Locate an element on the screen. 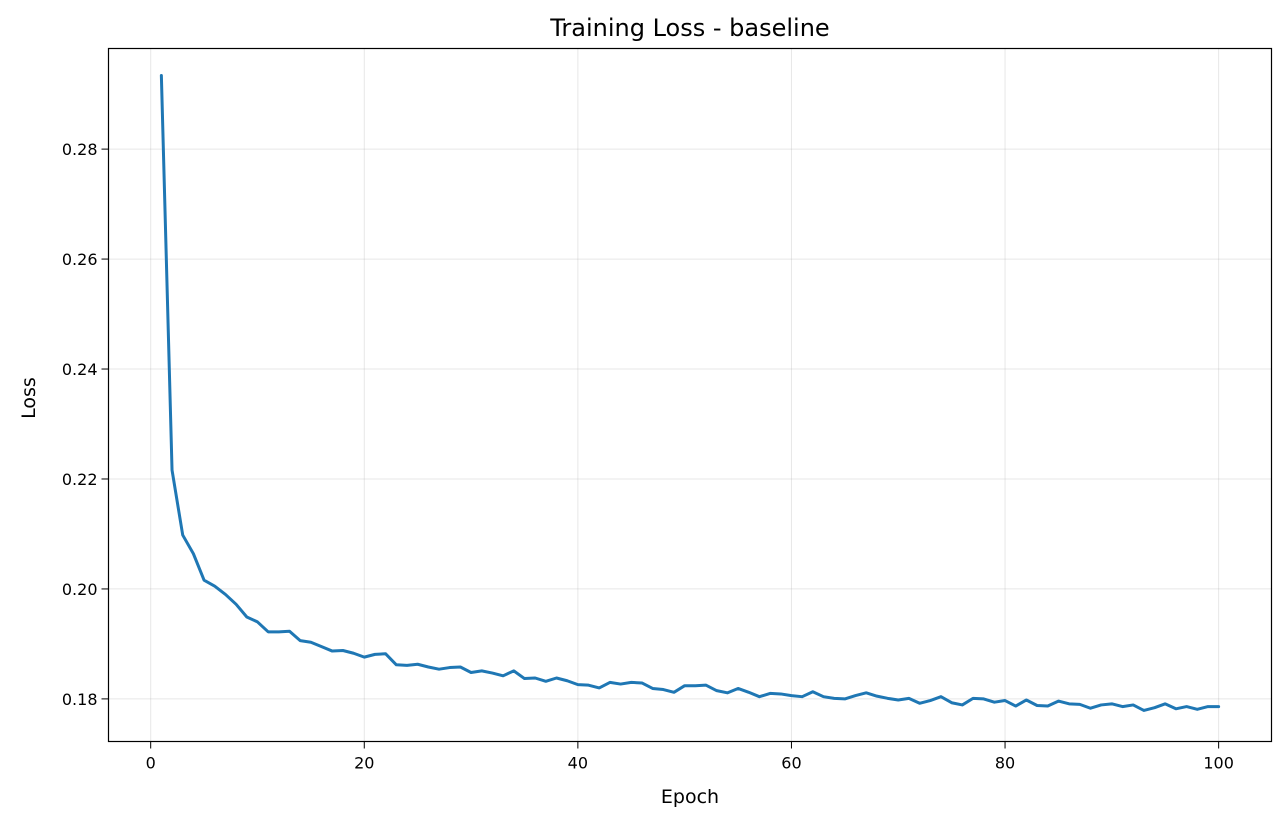 The width and height of the screenshot is (1285, 824). y-tick-label: 0.20 is located at coordinates (80, 589).